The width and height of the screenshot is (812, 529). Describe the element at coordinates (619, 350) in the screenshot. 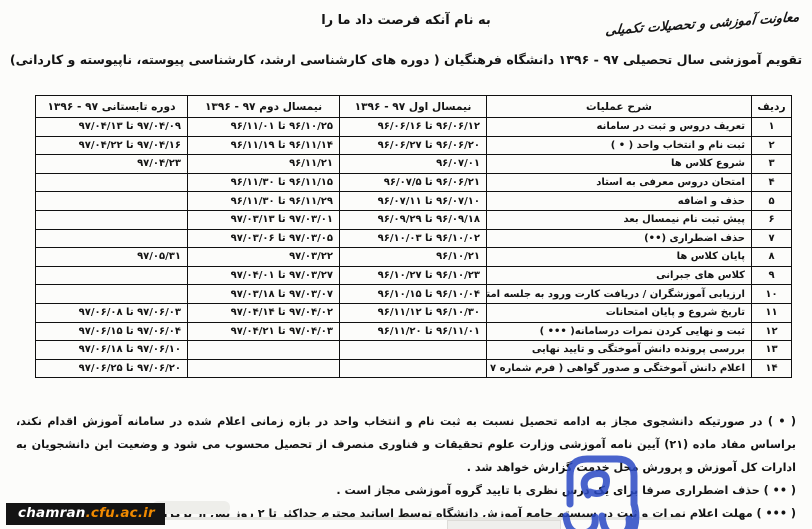

I see `operation-cell: بررسی پرونده دانش آموختگی و تایید نهایی` at that location.